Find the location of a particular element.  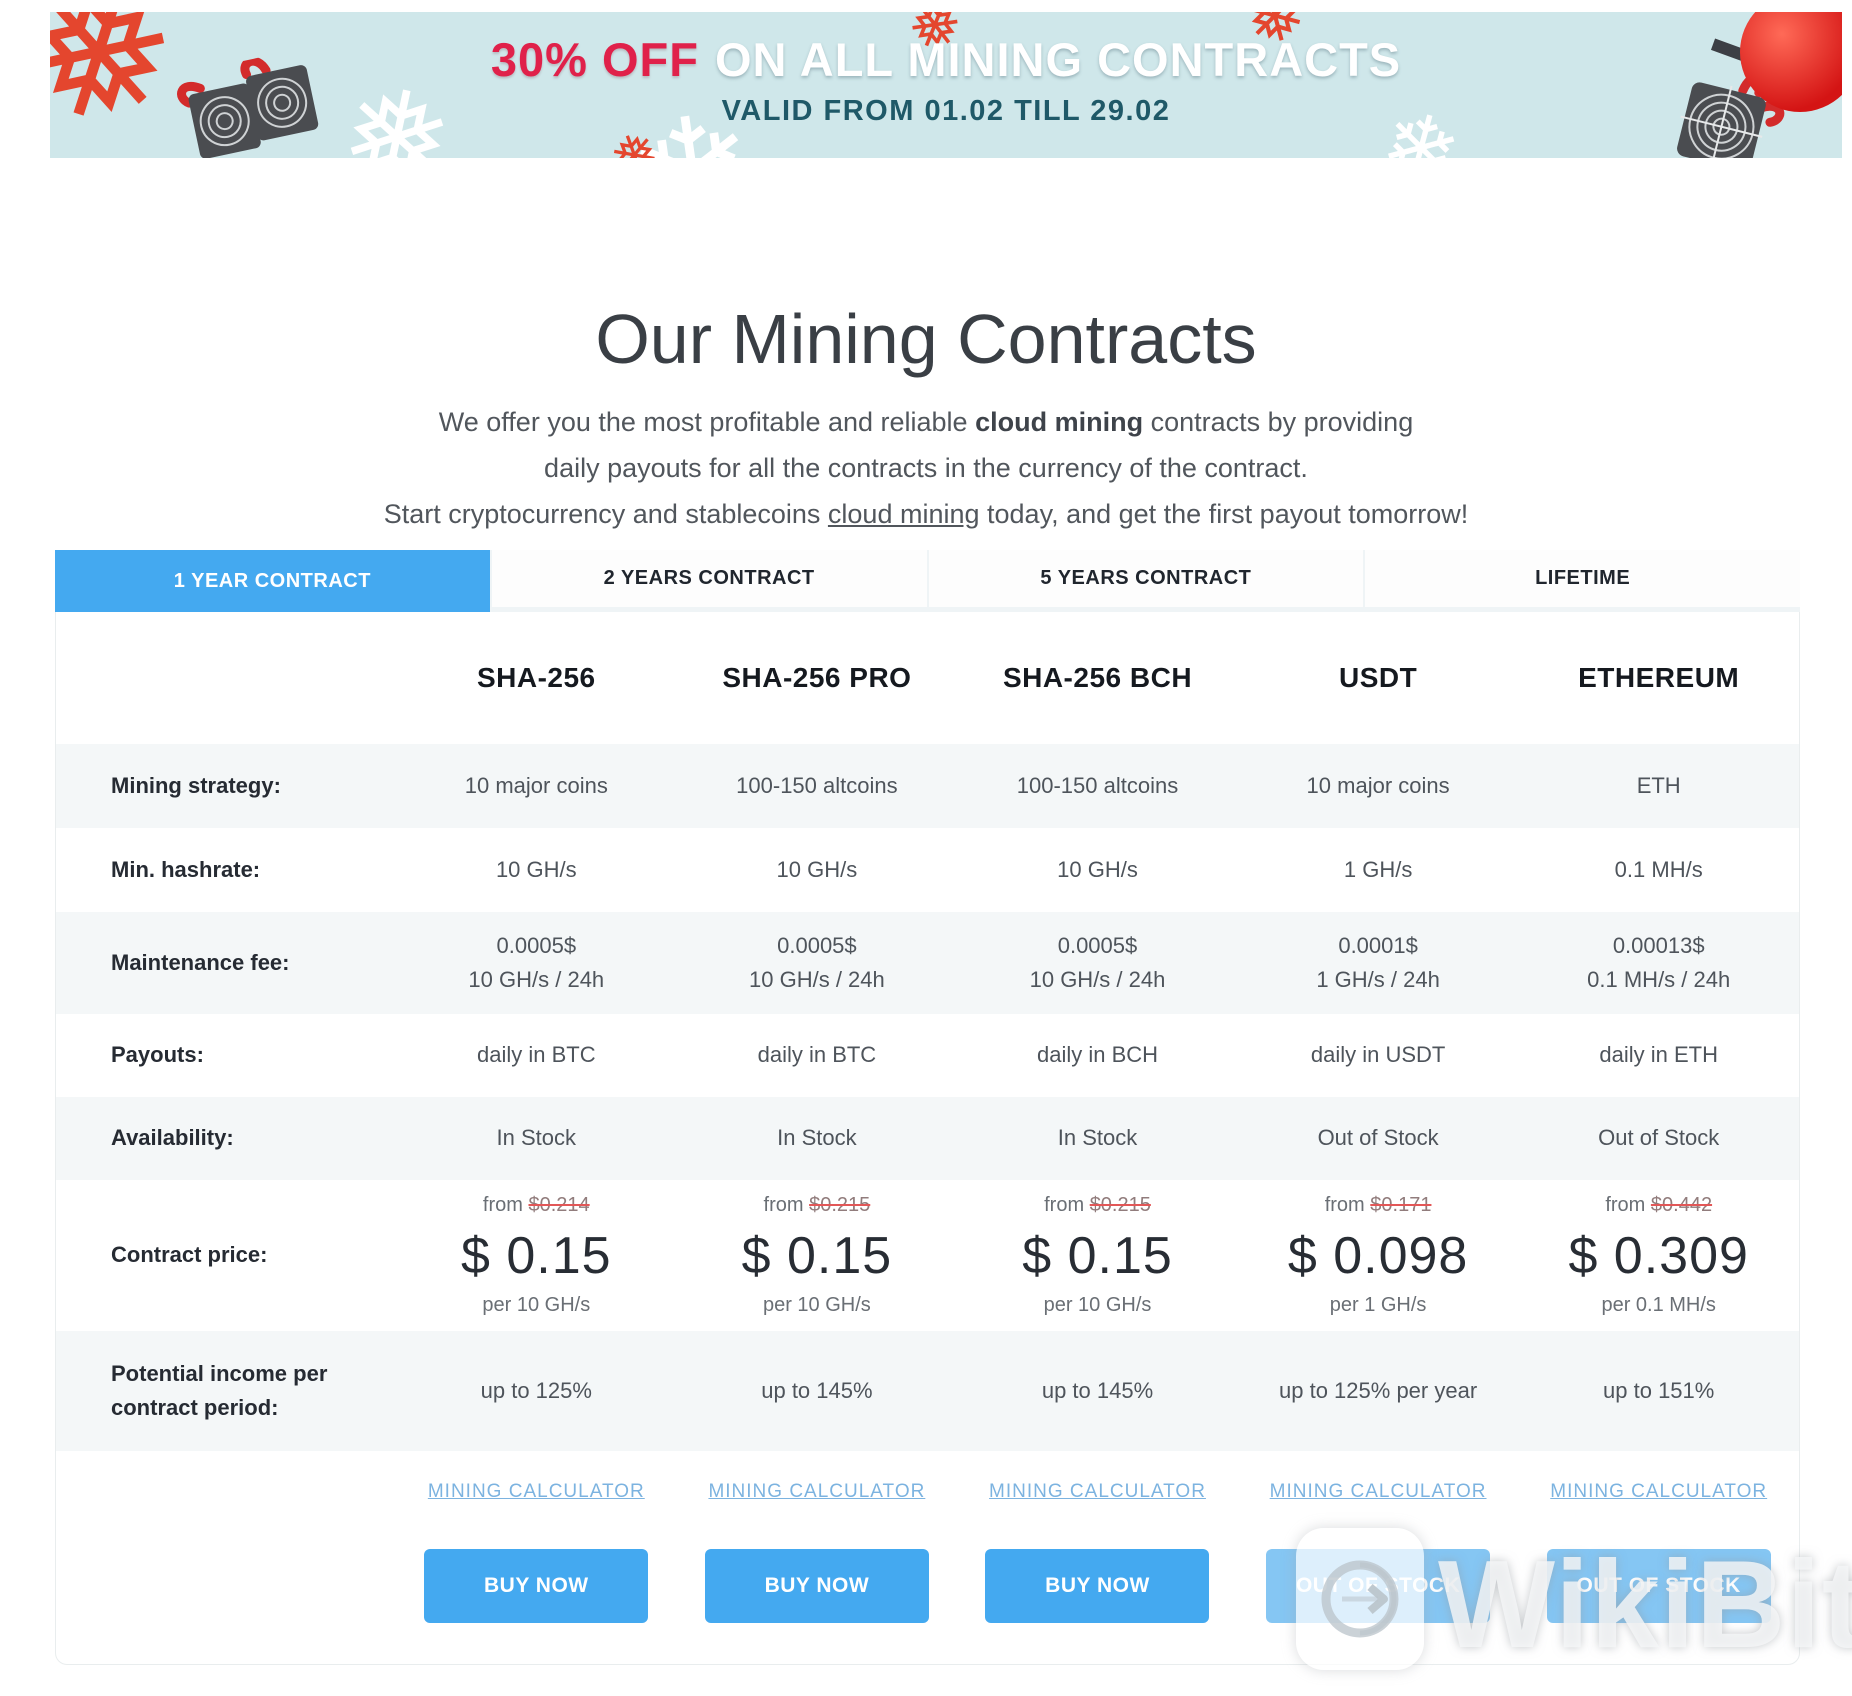

banner-headline: 30% OFF ON ALL MINING CONTRACTS is located at coordinates (946, 59).